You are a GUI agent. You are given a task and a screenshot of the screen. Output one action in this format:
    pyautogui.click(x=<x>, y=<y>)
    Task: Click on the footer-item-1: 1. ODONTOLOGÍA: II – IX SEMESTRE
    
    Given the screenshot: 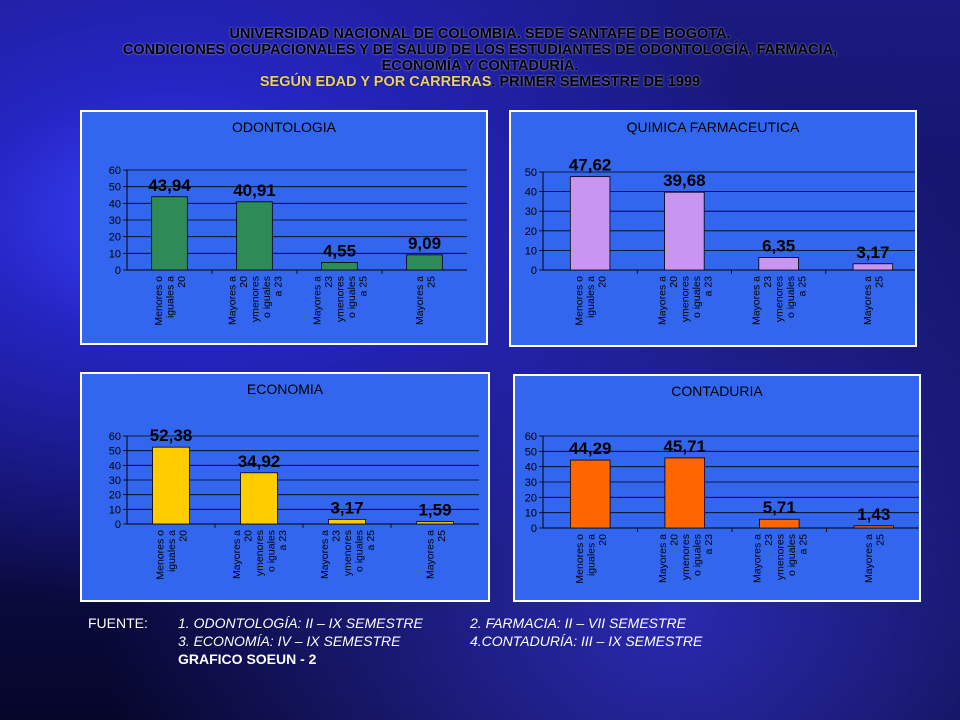 What is the action you would take?
    pyautogui.click(x=300, y=623)
    